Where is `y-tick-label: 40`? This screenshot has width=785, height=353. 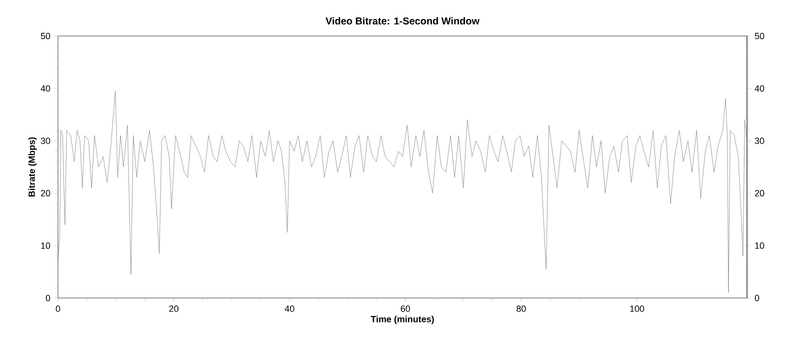
y-tick-label: 40 is located at coordinates (45, 88).